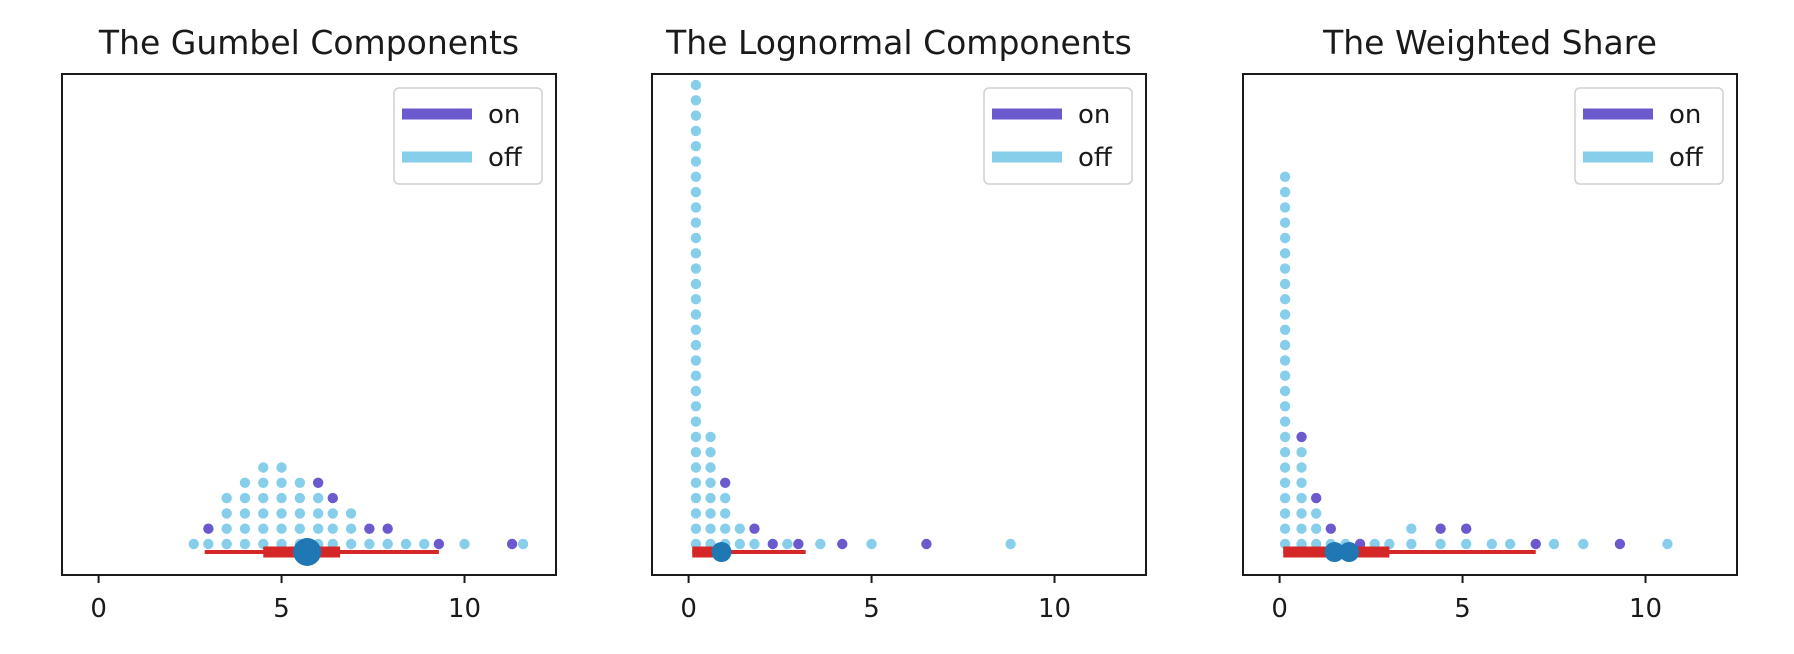  Describe the element at coordinates (898, 42) in the screenshot. I see `panel-title: The Lognormal Components` at that location.